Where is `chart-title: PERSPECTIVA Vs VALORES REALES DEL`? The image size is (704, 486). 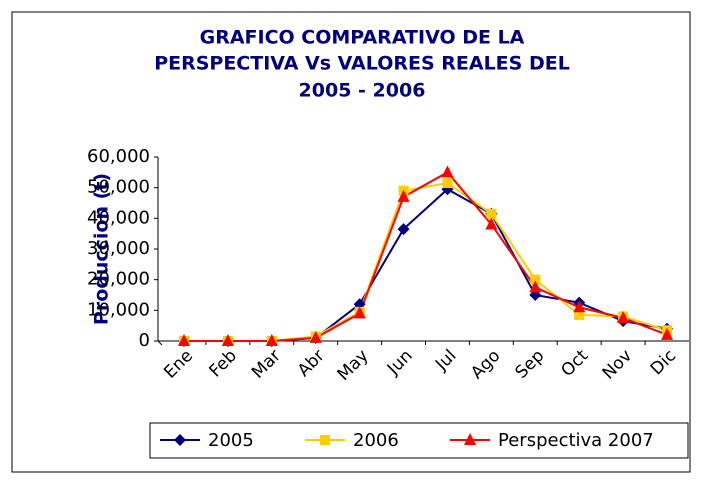 chart-title: PERSPECTIVA Vs VALORES REALES DEL is located at coordinates (362, 64).